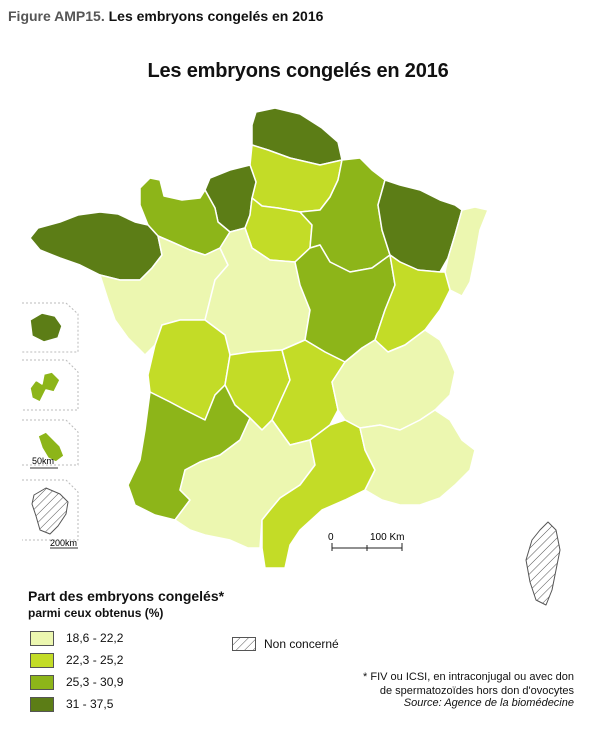 The height and width of the screenshot is (730, 596). What do you see at coordinates (476, 691) in the screenshot?
I see `footnote-line-2: de spermatozoïdes hors don d'ovocytes` at bounding box center [476, 691].